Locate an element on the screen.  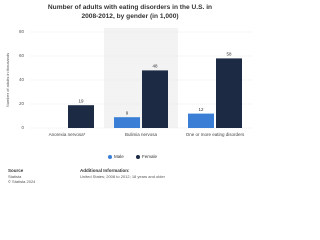
info-title: Additional Information: is located at coordinates (105, 170).